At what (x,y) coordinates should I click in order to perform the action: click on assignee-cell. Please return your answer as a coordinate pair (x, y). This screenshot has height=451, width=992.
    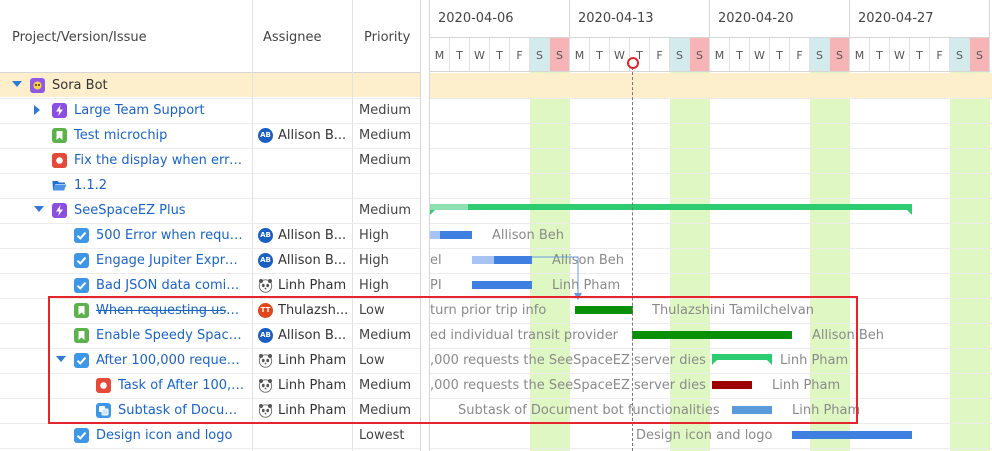
    Looking at the image, I should click on (304, 160).